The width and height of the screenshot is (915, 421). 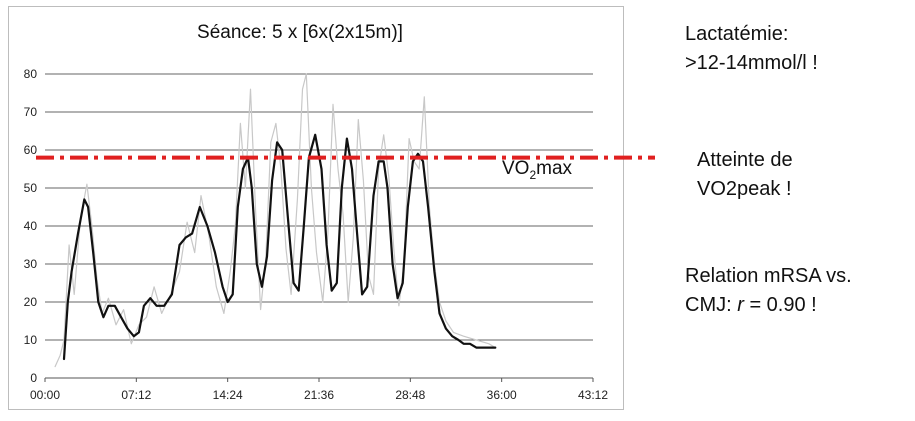 I want to click on vo2peak-note: Atteinte de VO2peak !, so click(x=745, y=175).